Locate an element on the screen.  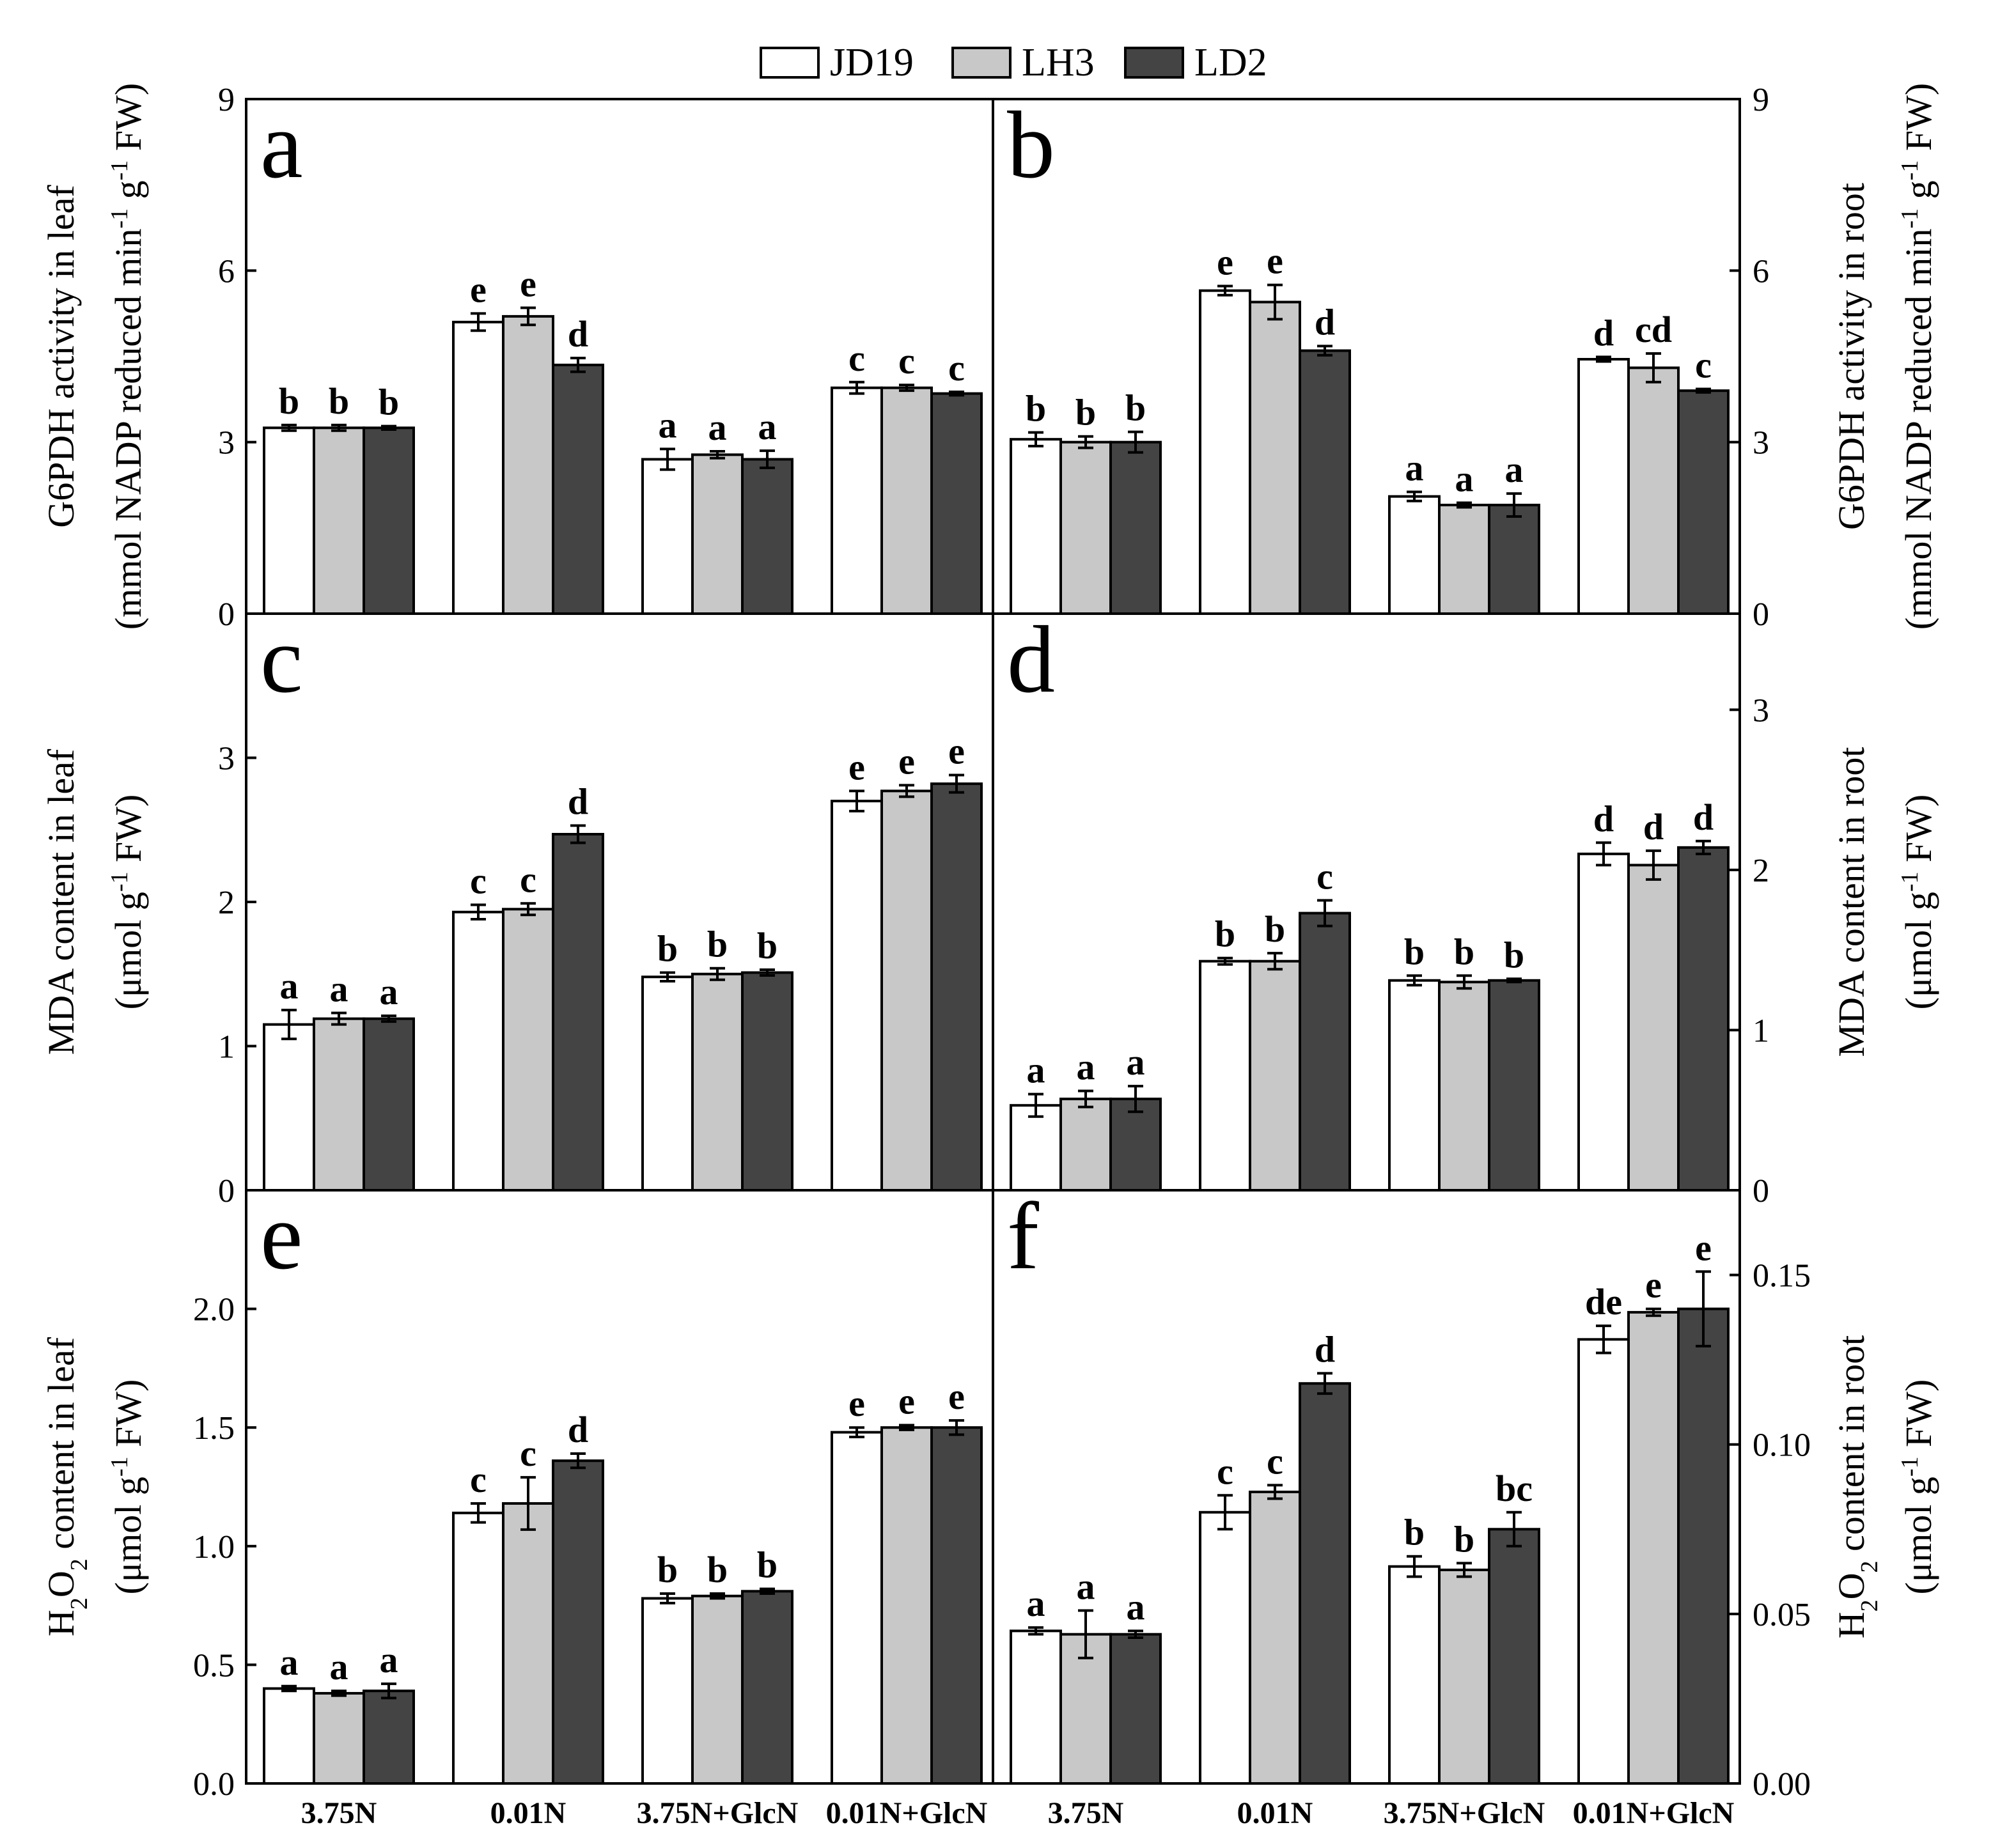
y-axis-title: (mmol NADP reduced min-1 g-1 FW) is located at coordinates (127, 356).